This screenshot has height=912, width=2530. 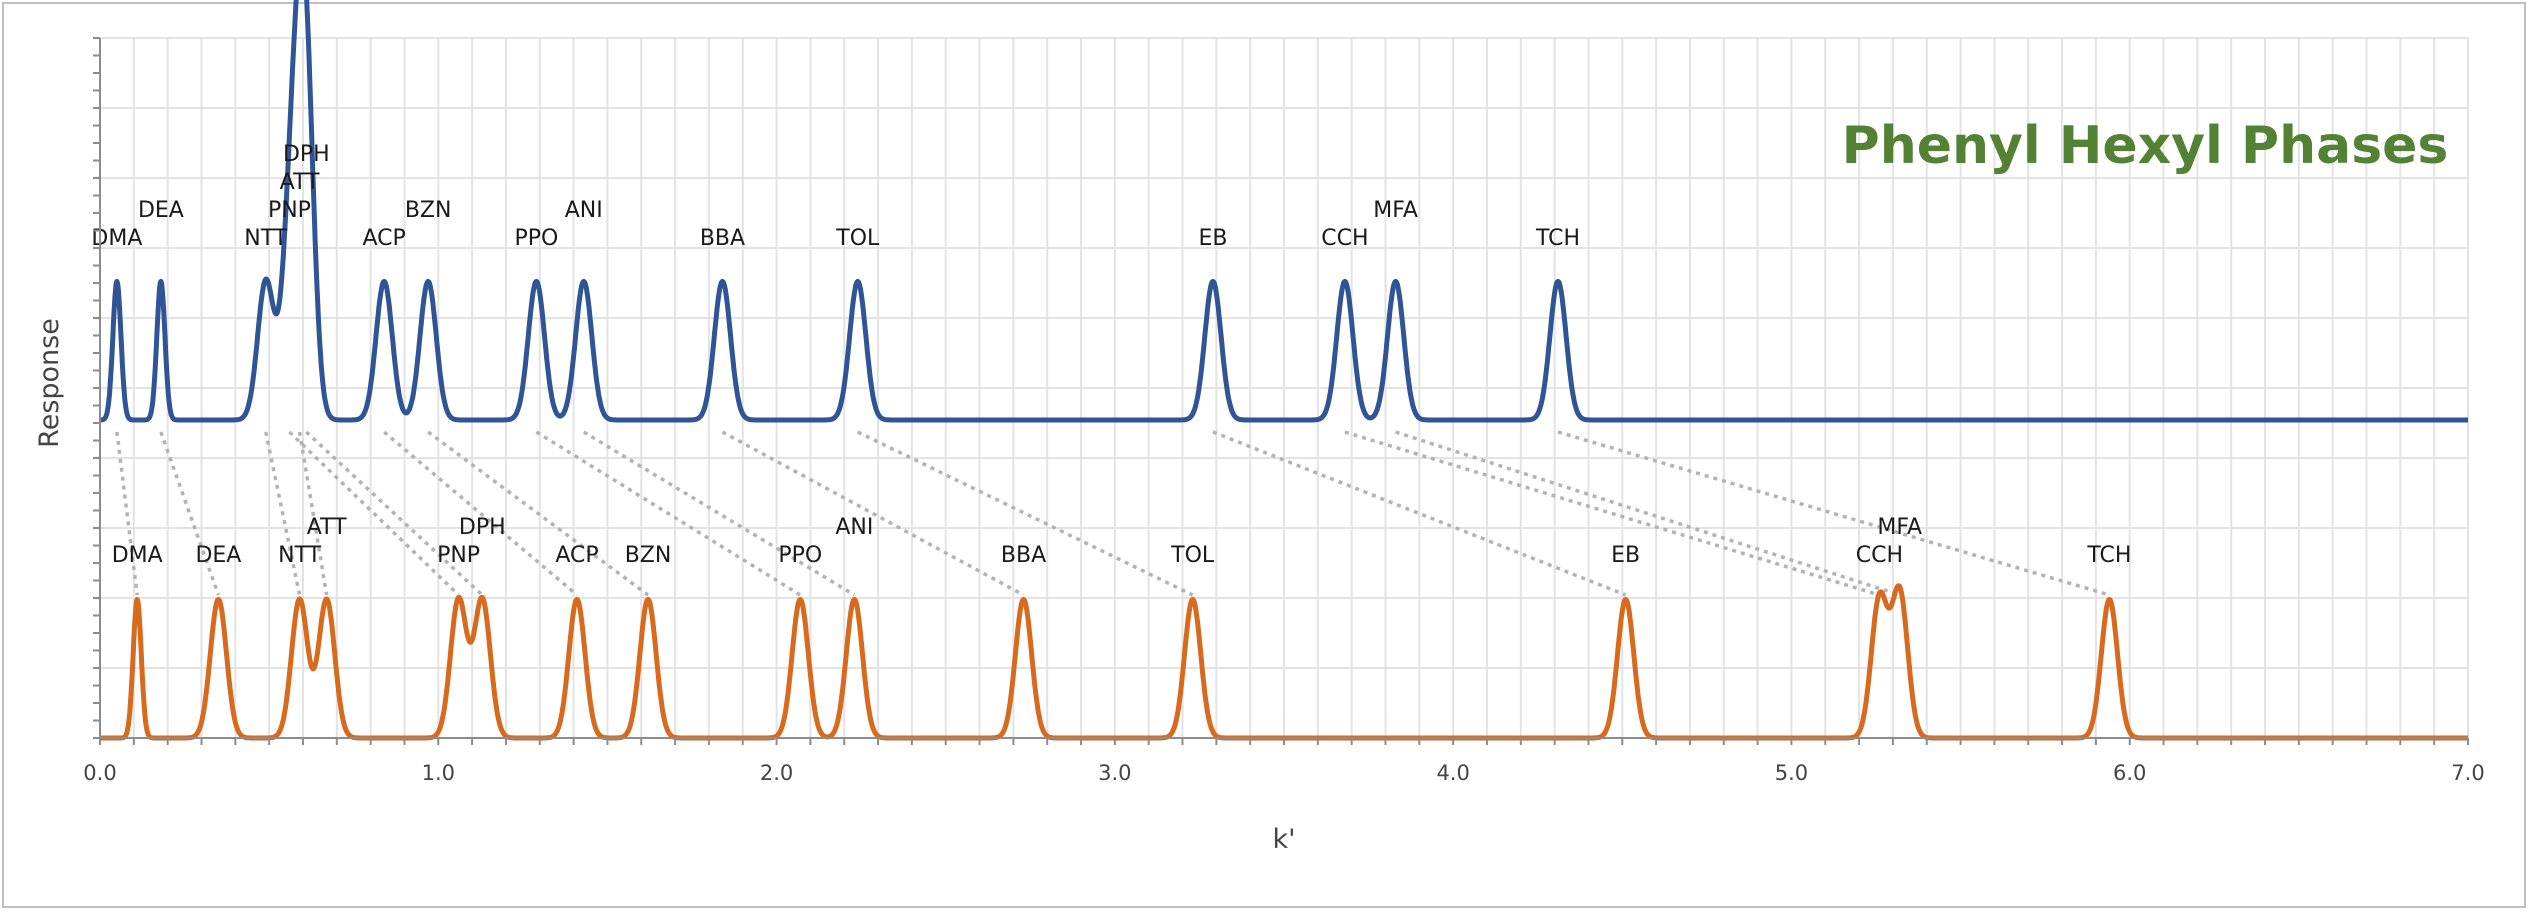 I want to click on peak-label-bottom-att: ATT, so click(x=327, y=527).